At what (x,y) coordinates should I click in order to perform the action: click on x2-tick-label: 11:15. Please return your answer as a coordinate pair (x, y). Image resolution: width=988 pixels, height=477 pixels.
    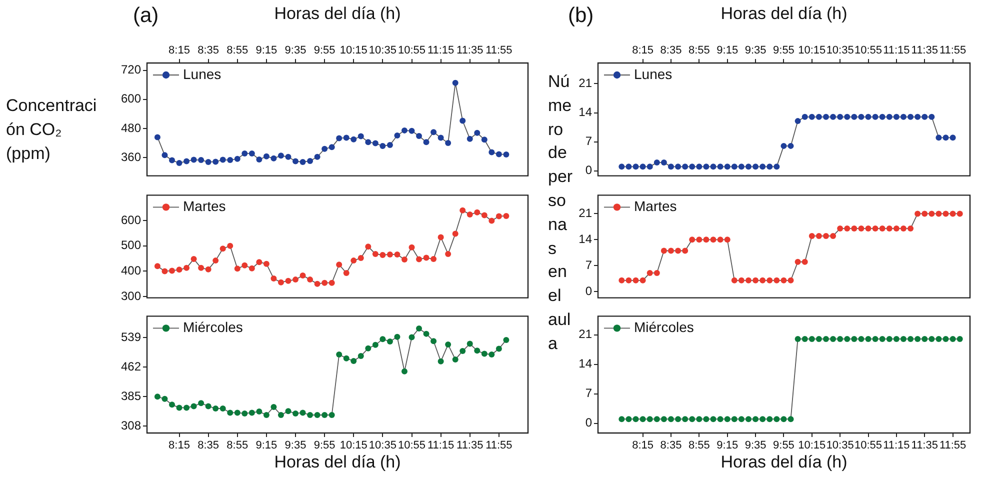
    Looking at the image, I should click on (440, 50).